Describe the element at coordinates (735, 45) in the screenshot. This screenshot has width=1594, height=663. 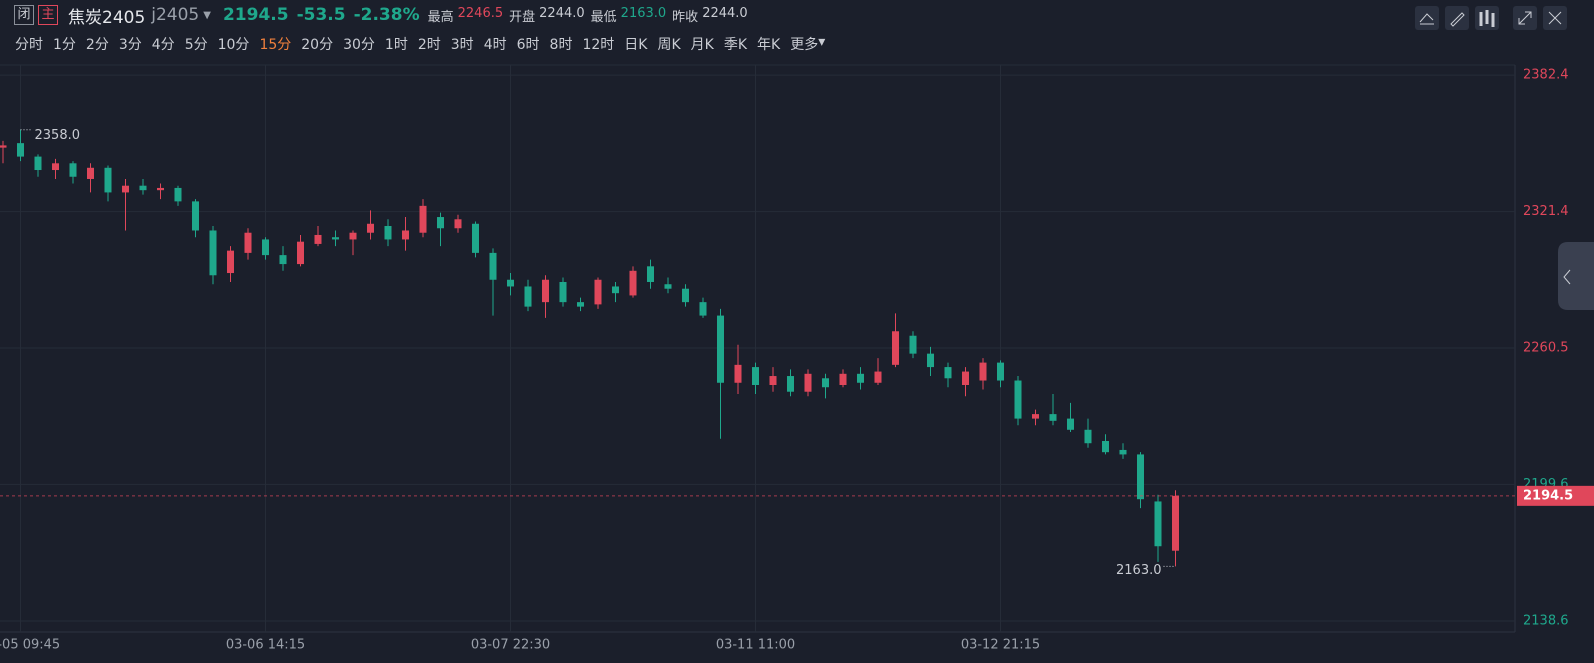
I see `period-tab: 季K` at that location.